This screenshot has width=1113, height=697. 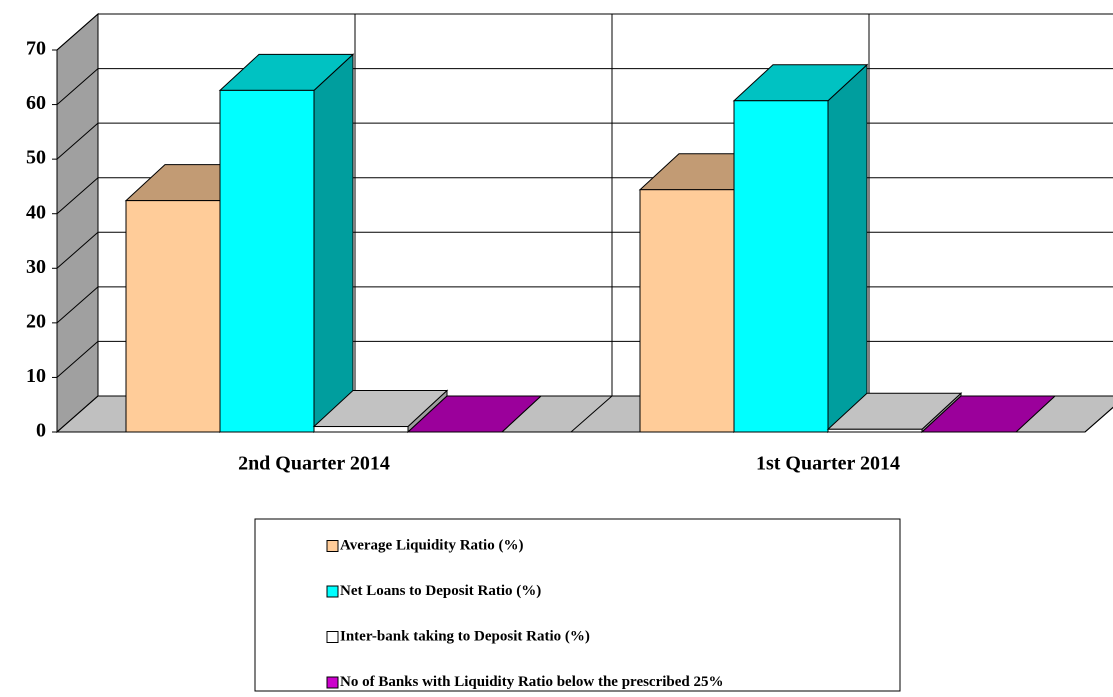 What do you see at coordinates (440, 591) in the screenshot?
I see `legend-label: Net Loans to Deposit Ratio (%)` at bounding box center [440, 591].